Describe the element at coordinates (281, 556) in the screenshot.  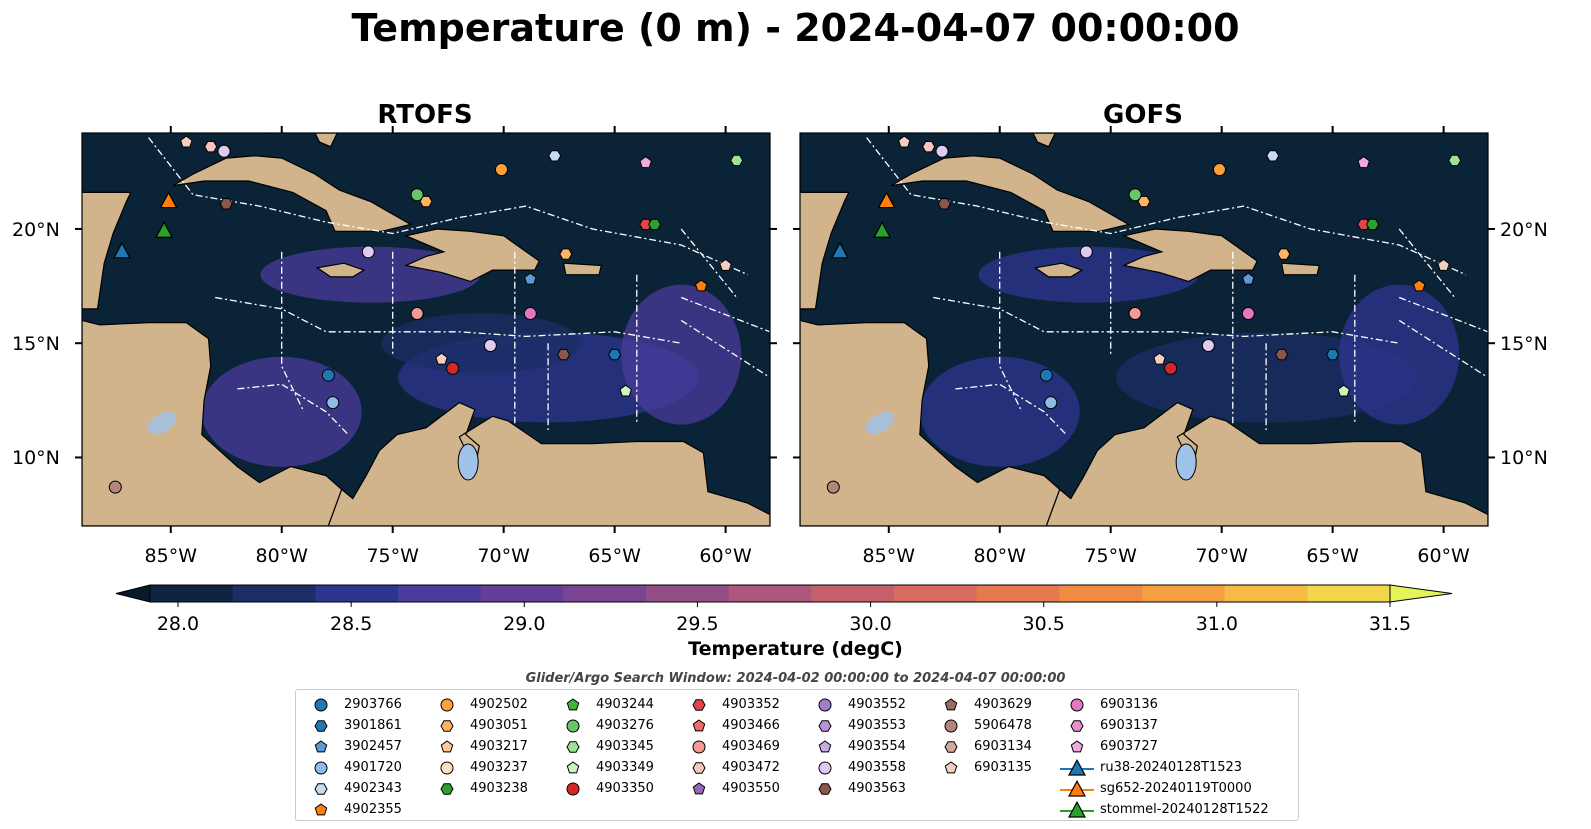
I see `lon-label: 80°W` at that location.